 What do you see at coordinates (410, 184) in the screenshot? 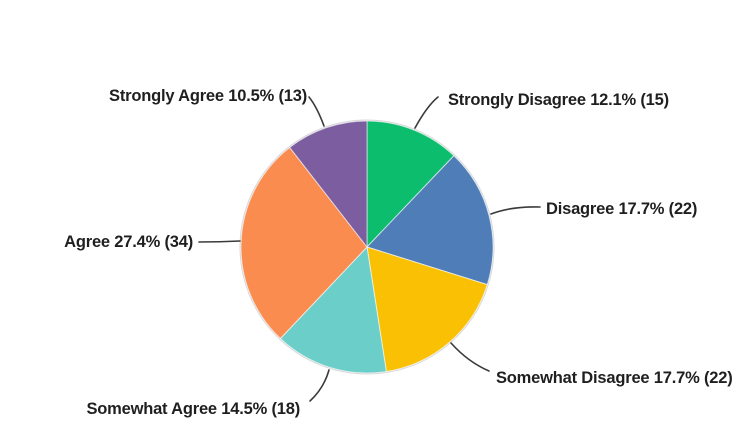
I see `pie-slice-strongly-disagree` at bounding box center [410, 184].